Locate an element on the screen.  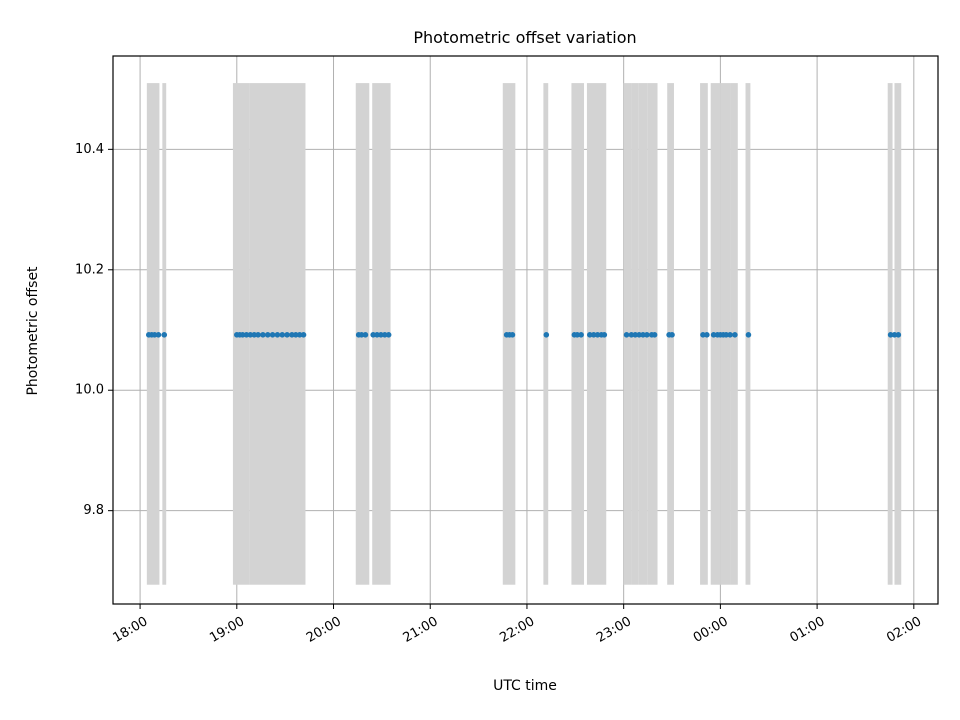
y-tick-label: 10.4 is located at coordinates (89, 149).